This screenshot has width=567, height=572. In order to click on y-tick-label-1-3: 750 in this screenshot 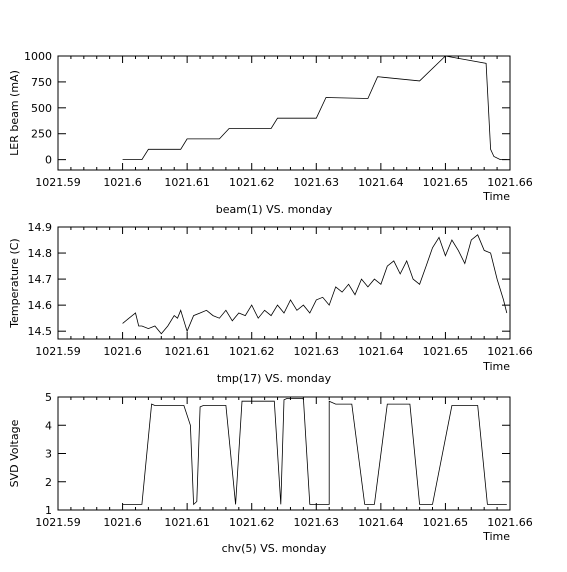, I will do `click(41, 82)`.